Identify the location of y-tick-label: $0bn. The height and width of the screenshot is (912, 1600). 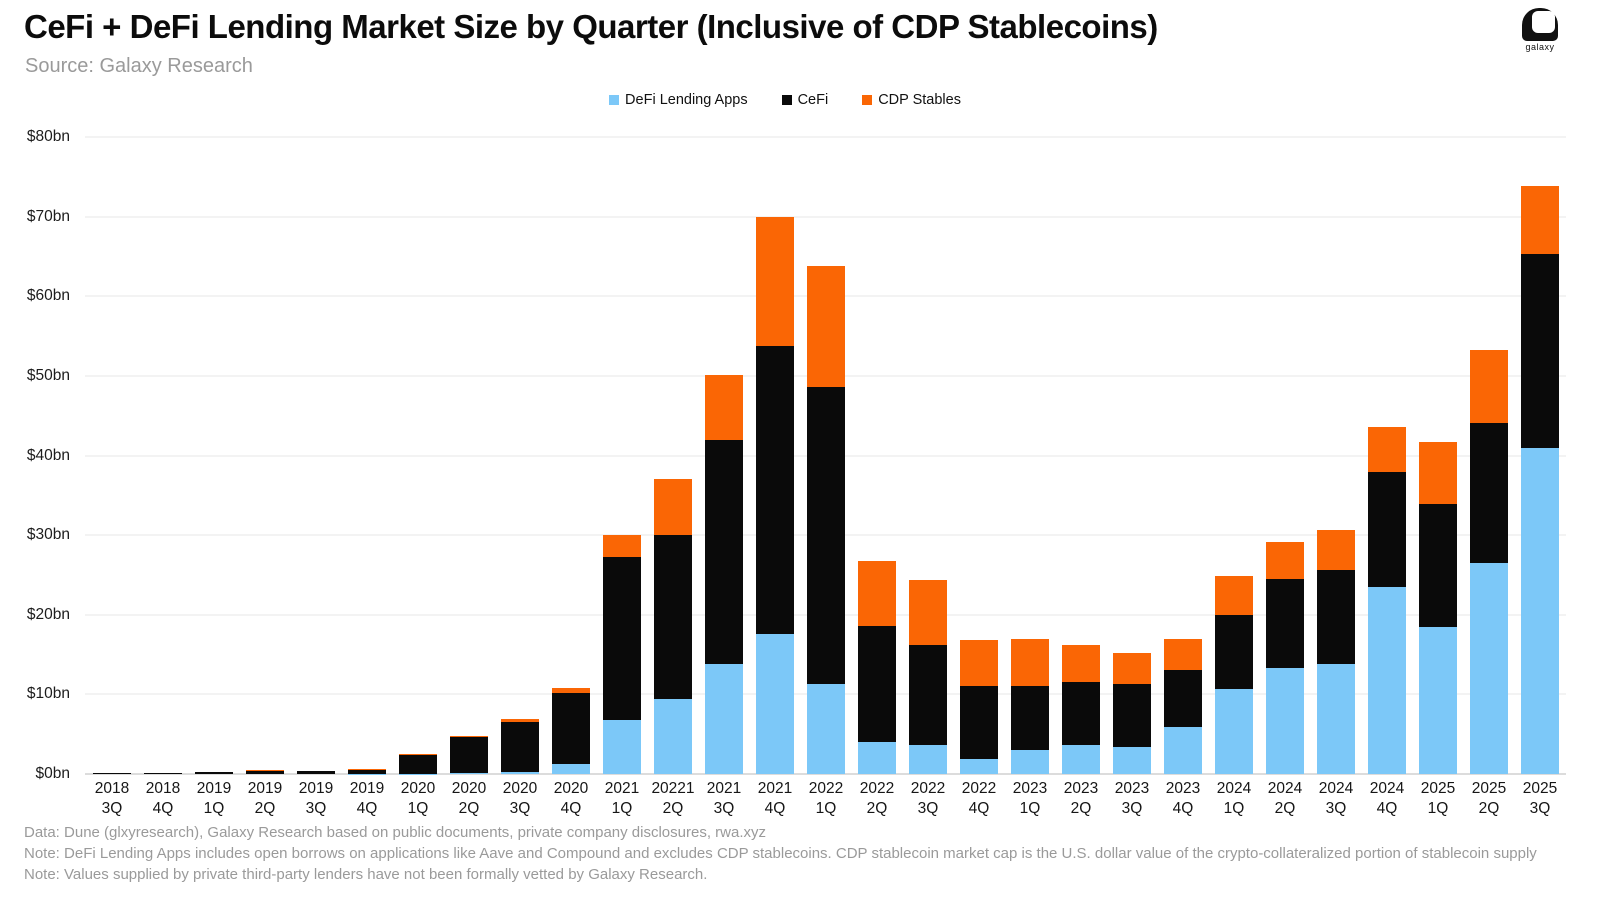
(52, 773).